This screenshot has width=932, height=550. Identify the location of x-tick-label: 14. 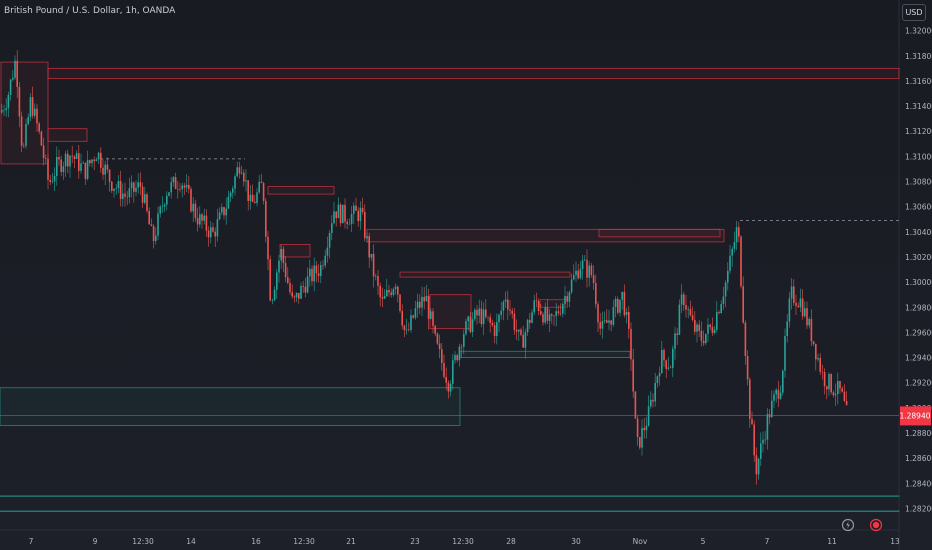
(191, 541).